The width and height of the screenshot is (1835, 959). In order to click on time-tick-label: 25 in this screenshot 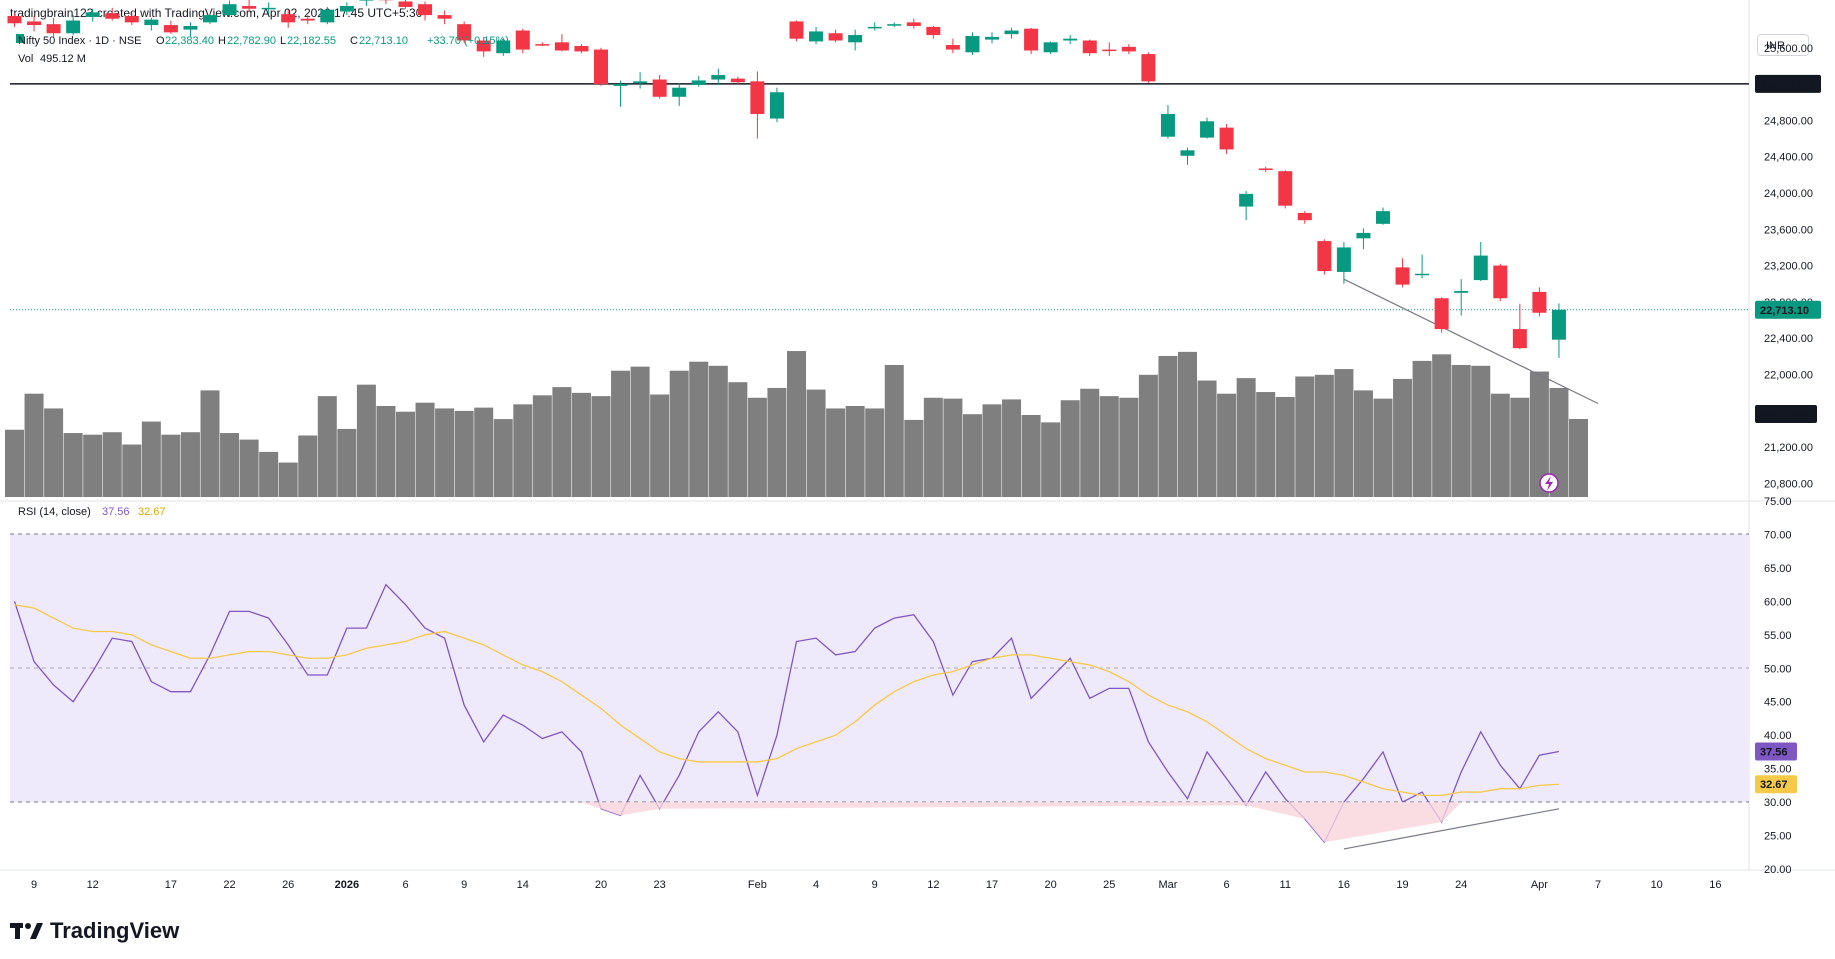, I will do `click(1109, 885)`.